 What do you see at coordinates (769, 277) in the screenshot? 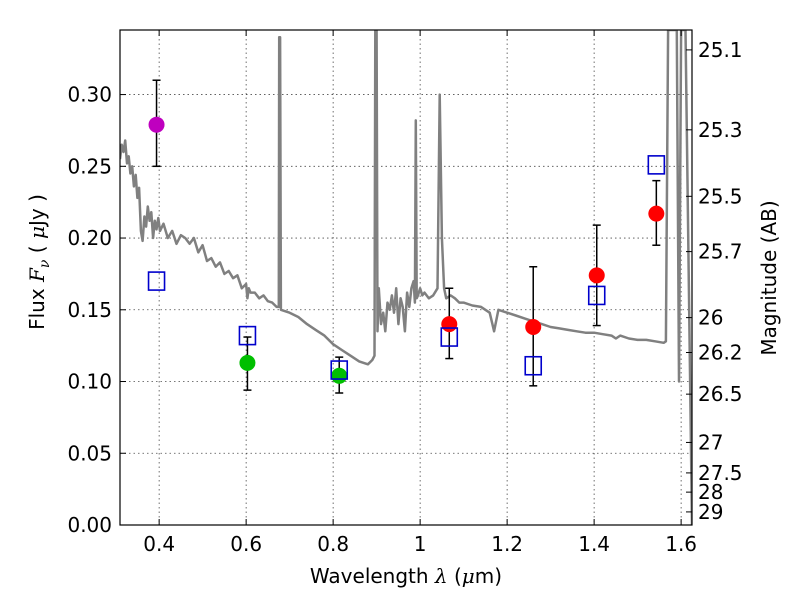
I see `y2-axis-title: Magnitude (AB)` at bounding box center [769, 277].